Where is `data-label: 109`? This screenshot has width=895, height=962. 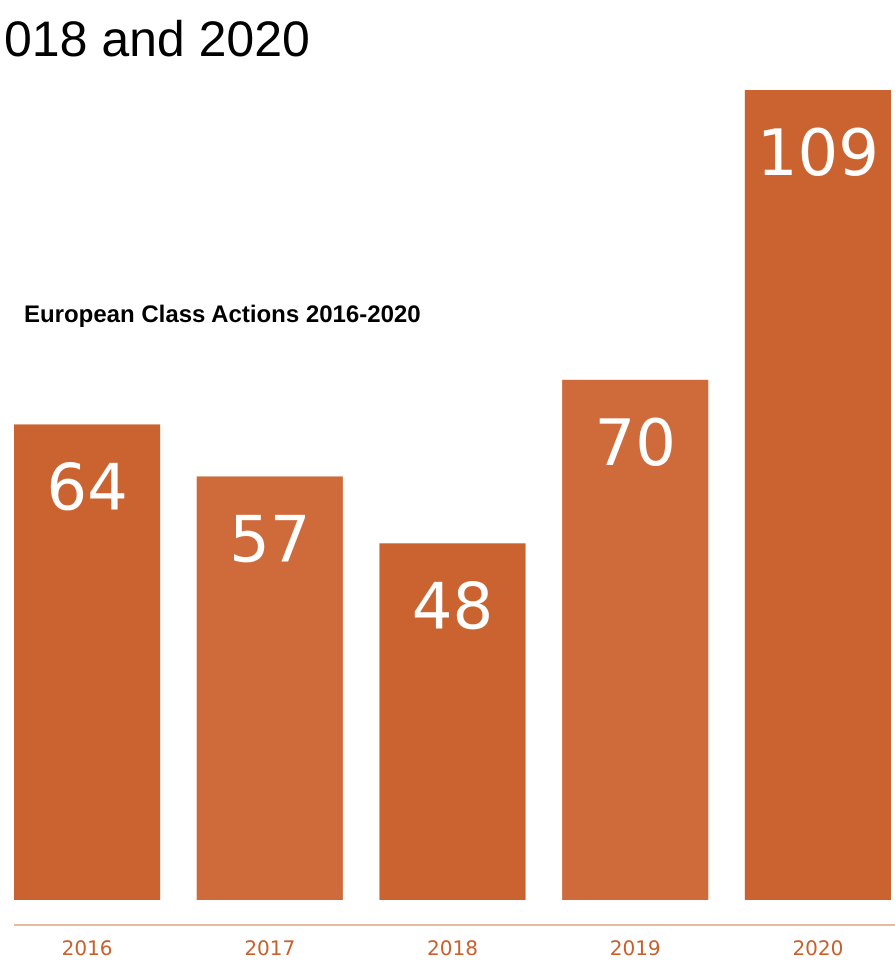
data-label: 109 is located at coordinates (817, 154).